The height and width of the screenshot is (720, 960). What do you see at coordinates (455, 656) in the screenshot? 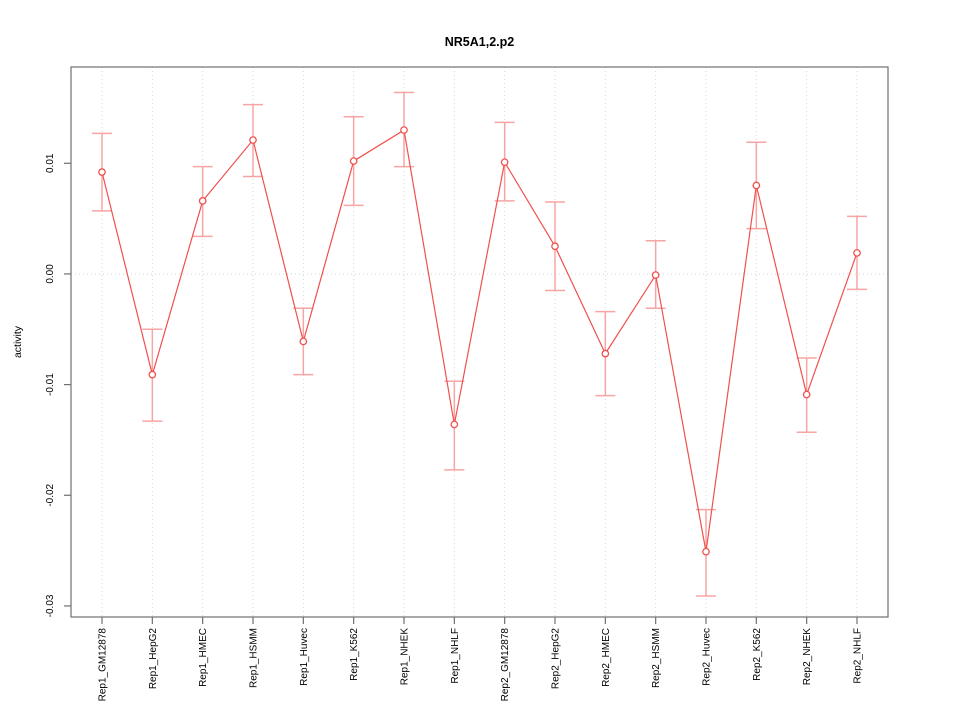
I see `x-tick-label: Rep1_NHLF` at bounding box center [455, 656].